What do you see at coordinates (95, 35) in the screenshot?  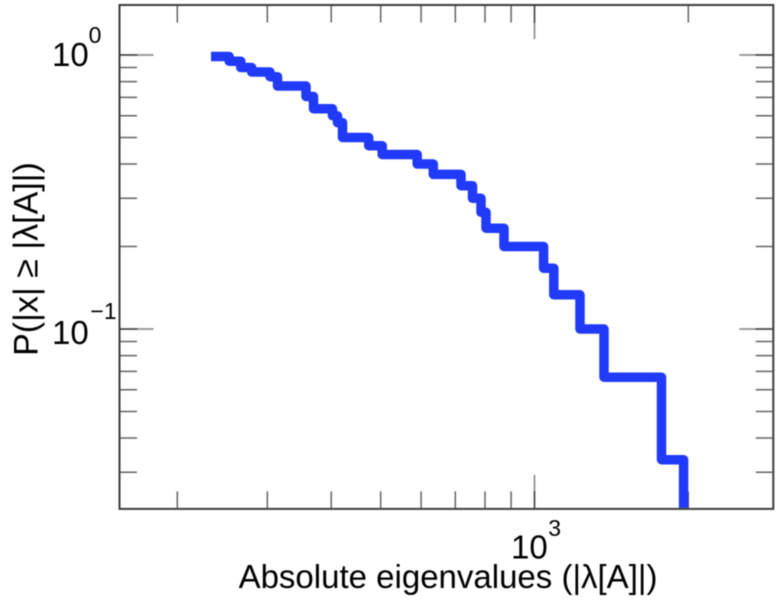 I see `svg-text: 0` at bounding box center [95, 35].